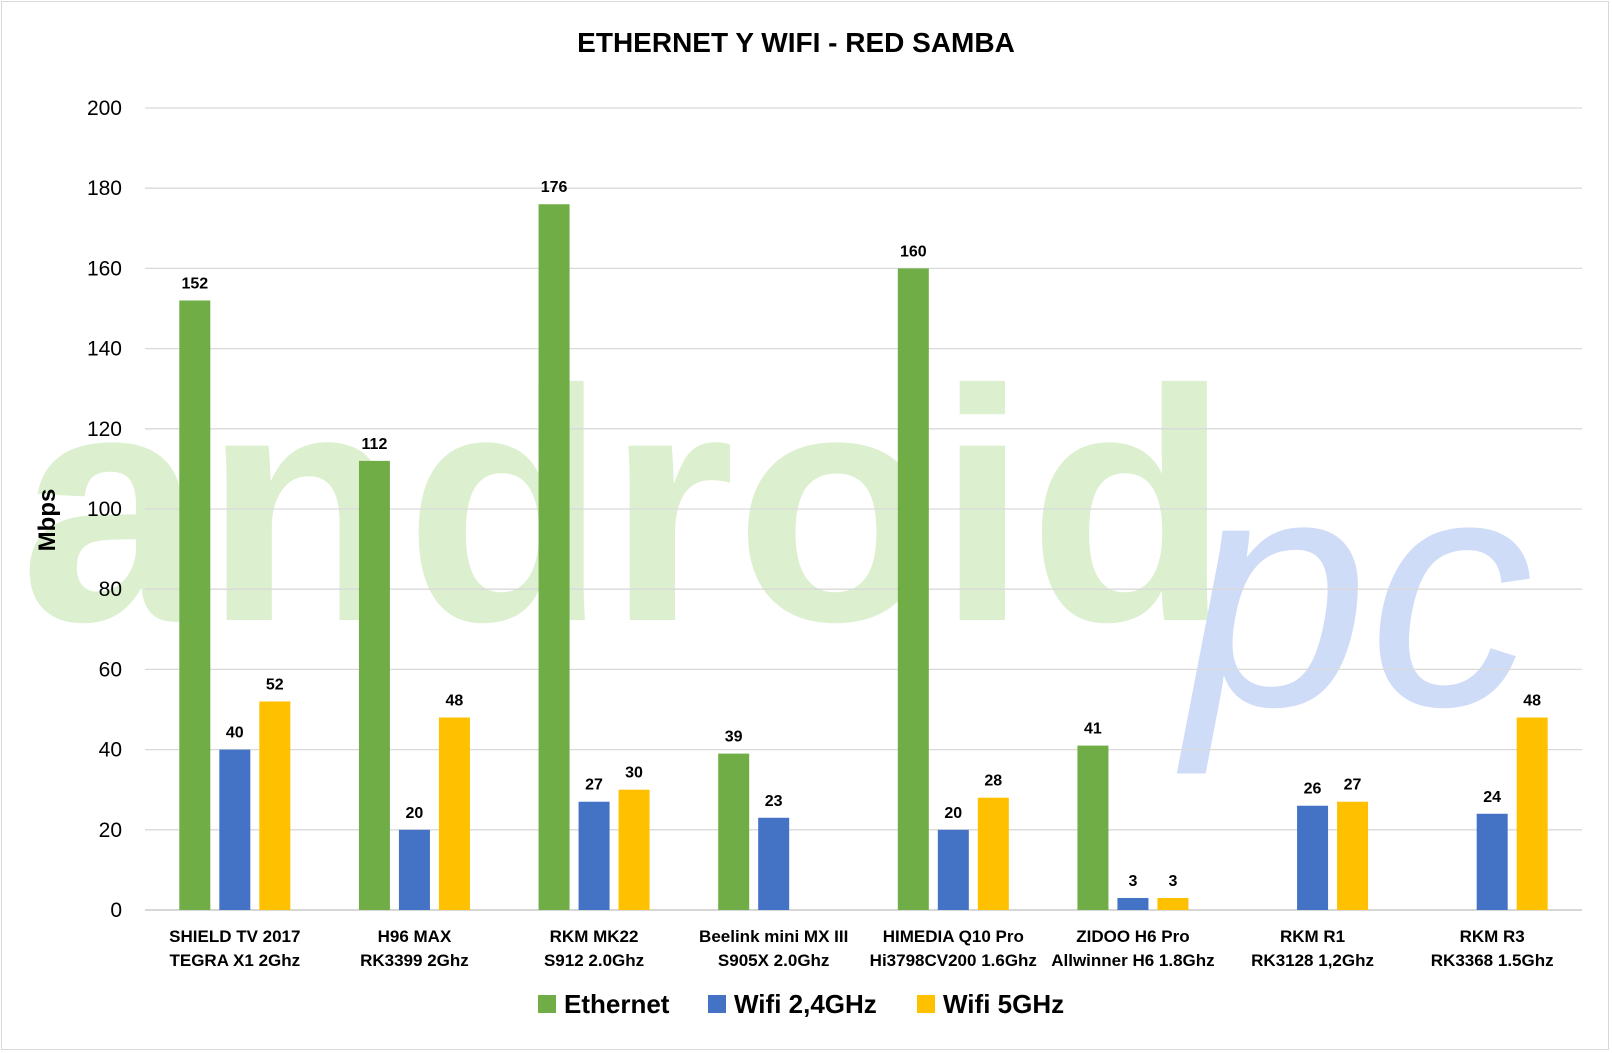  I want to click on data-label: 24, so click(1492, 797).